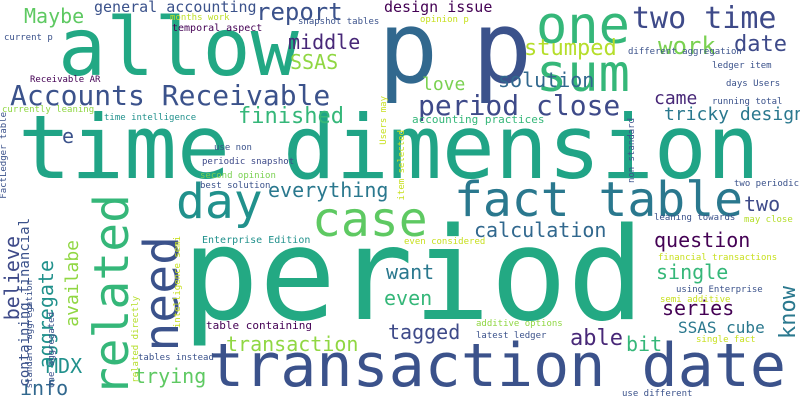 Image resolution: width=800 pixels, height=400 pixels. Describe the element at coordinates (704, 18) in the screenshot. I see `word-two-time: two time` at that location.